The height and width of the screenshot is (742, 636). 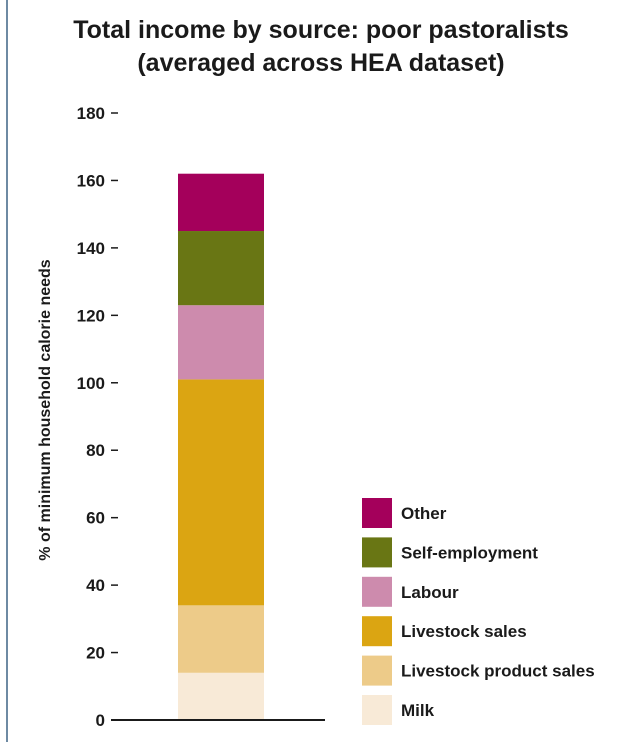 What do you see at coordinates (100, 720) in the screenshot?
I see `y-tick-label: 0` at bounding box center [100, 720].